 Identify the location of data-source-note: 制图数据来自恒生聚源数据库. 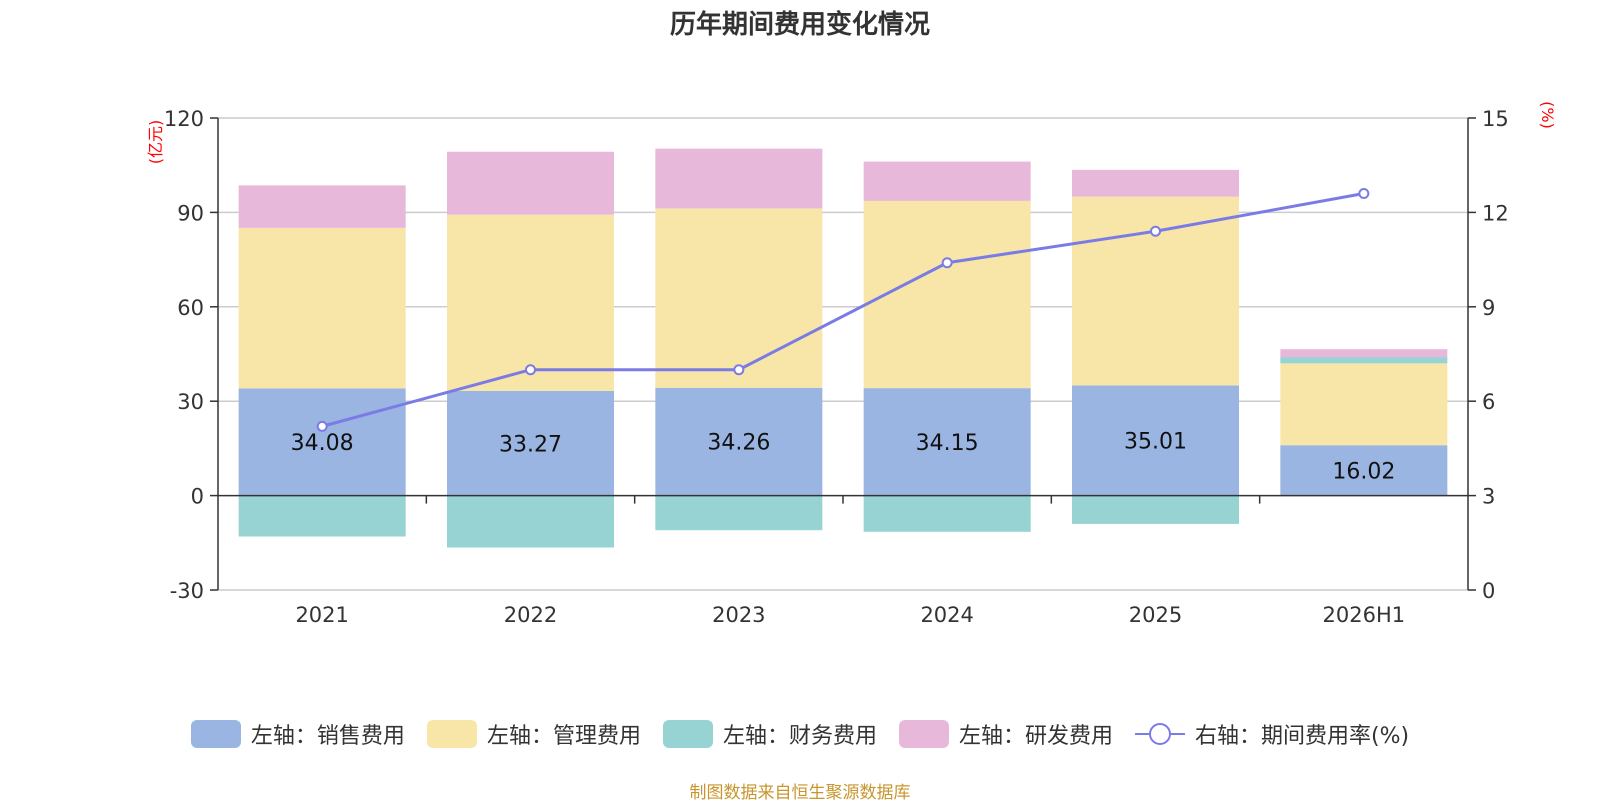
(800, 793).